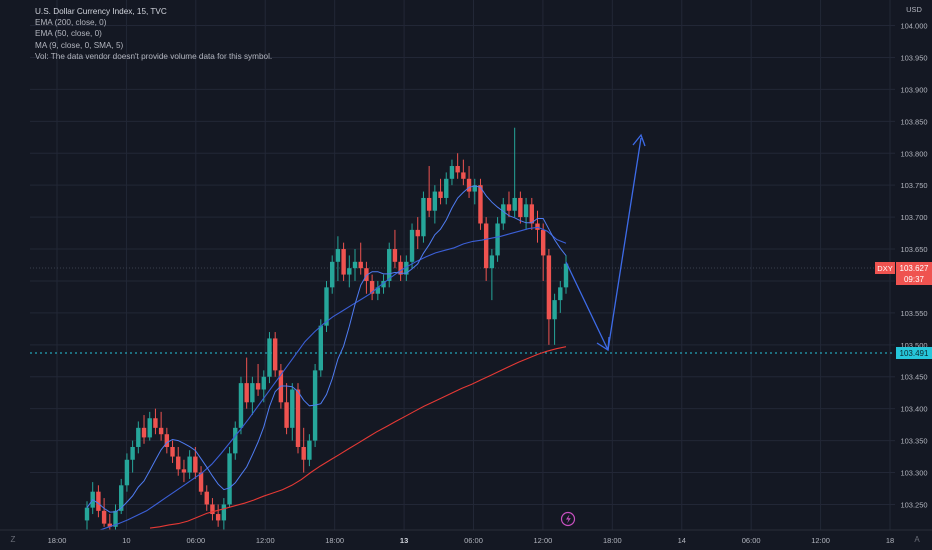 The height and width of the screenshot is (550, 932). Describe the element at coordinates (913, 345) in the screenshot. I see `price-tick-label: 103.500` at that location.